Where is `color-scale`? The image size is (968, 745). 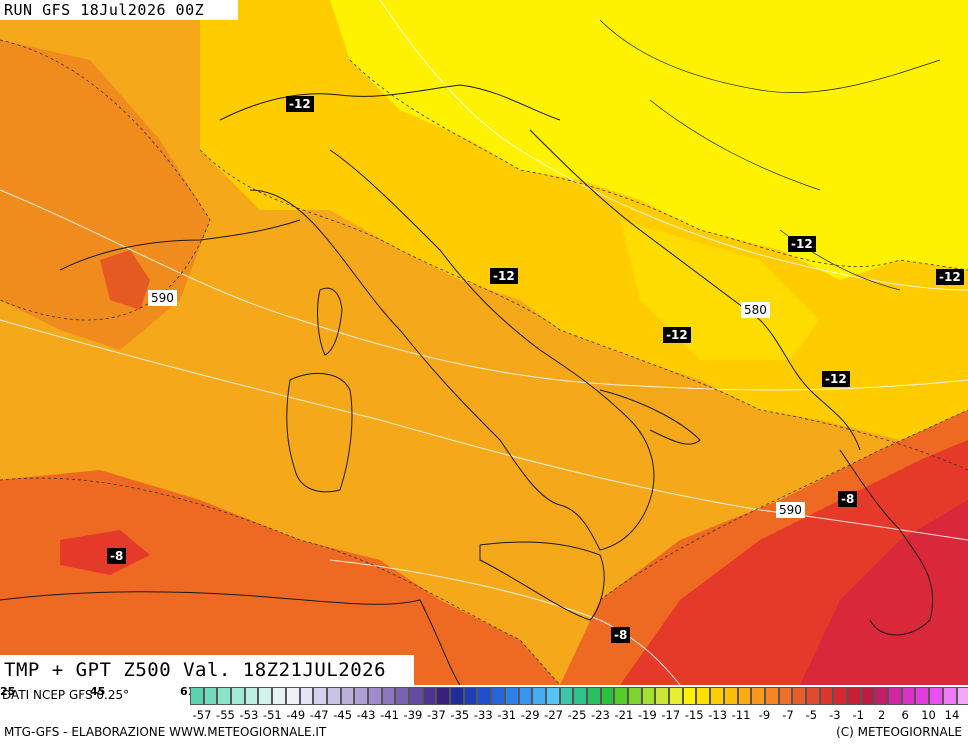
color-scale is located at coordinates (579, 696).